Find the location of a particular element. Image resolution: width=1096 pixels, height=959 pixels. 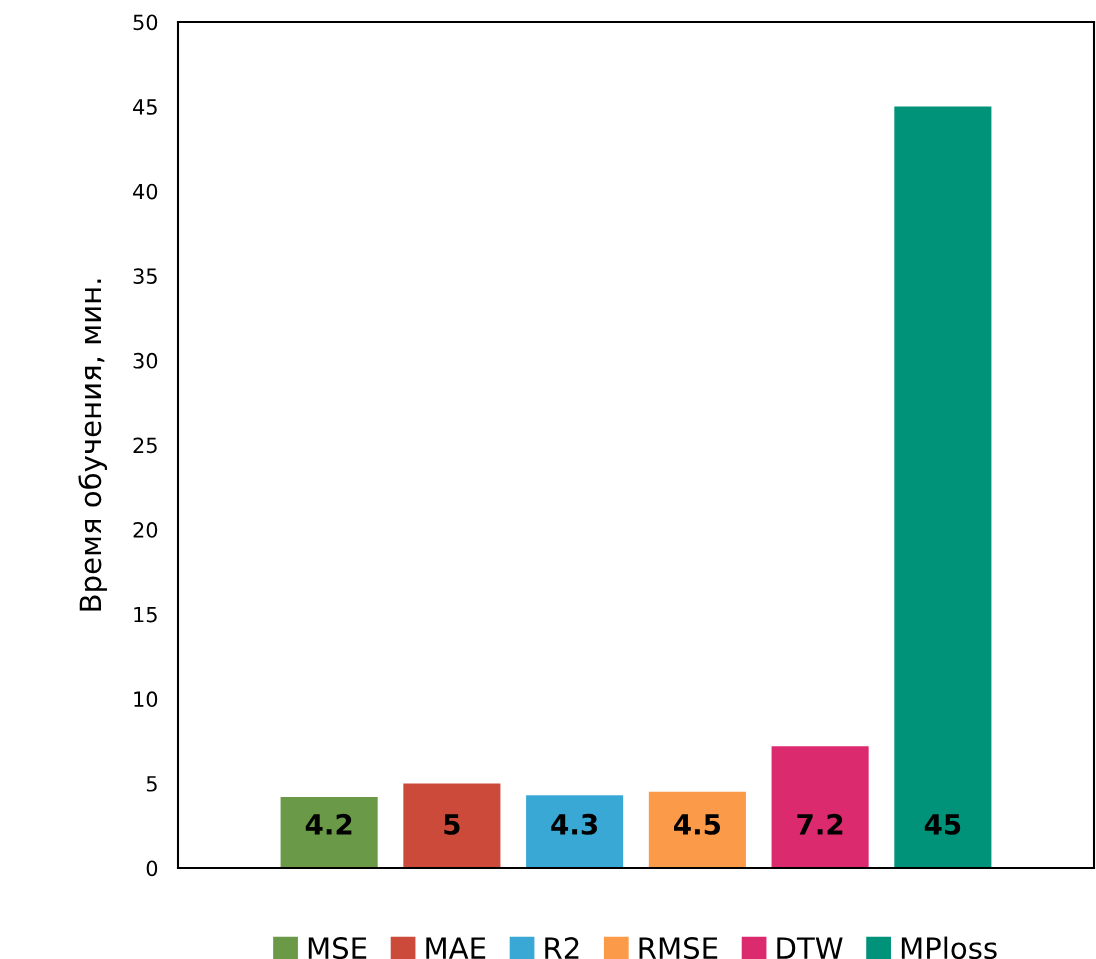

legend-label: MAE is located at coordinates (456, 948).